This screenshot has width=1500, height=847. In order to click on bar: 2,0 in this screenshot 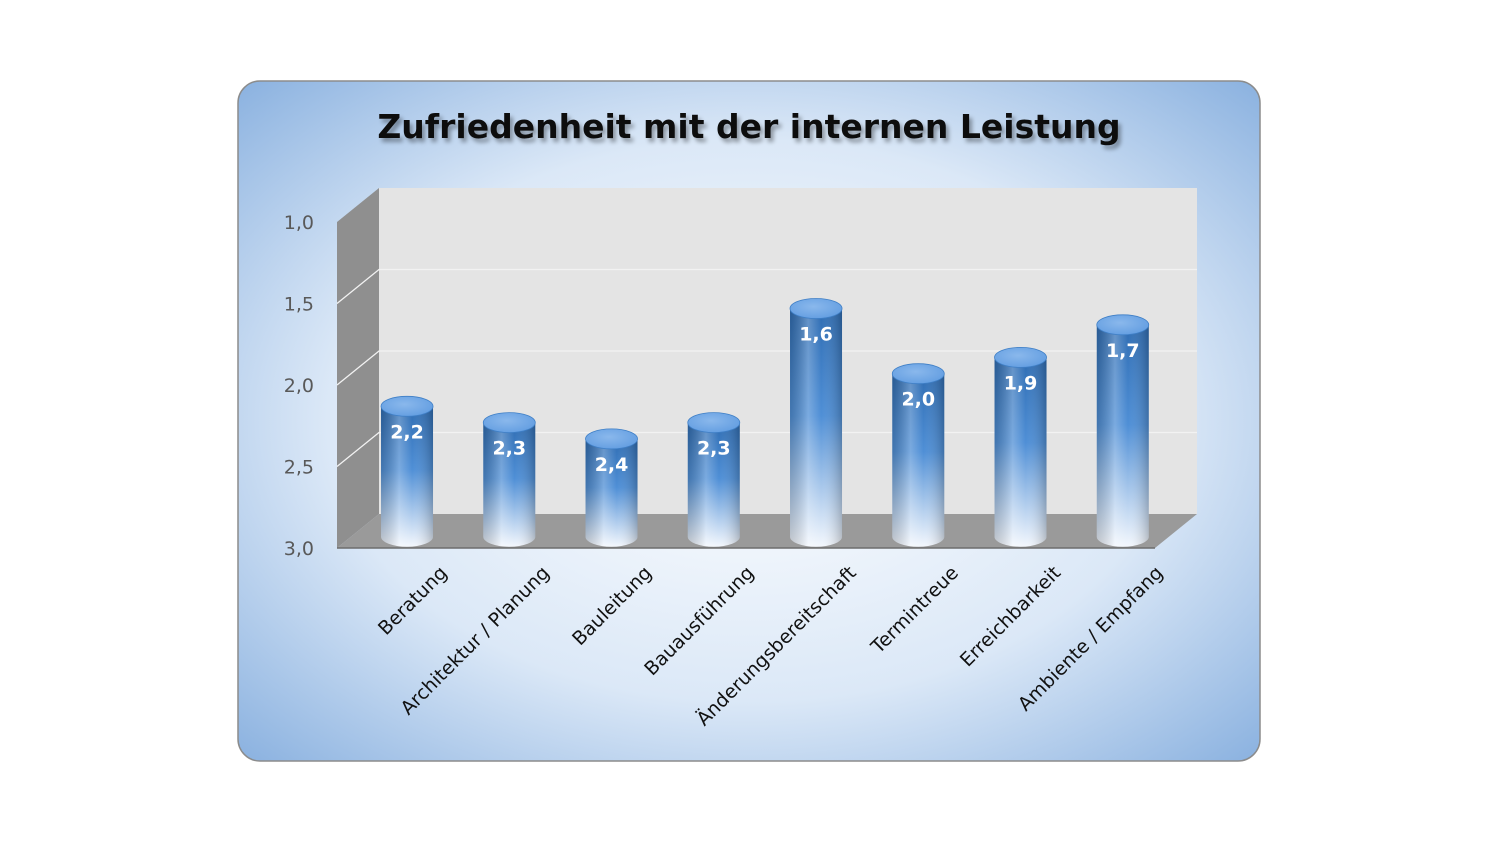, I will do `click(918, 455)`.